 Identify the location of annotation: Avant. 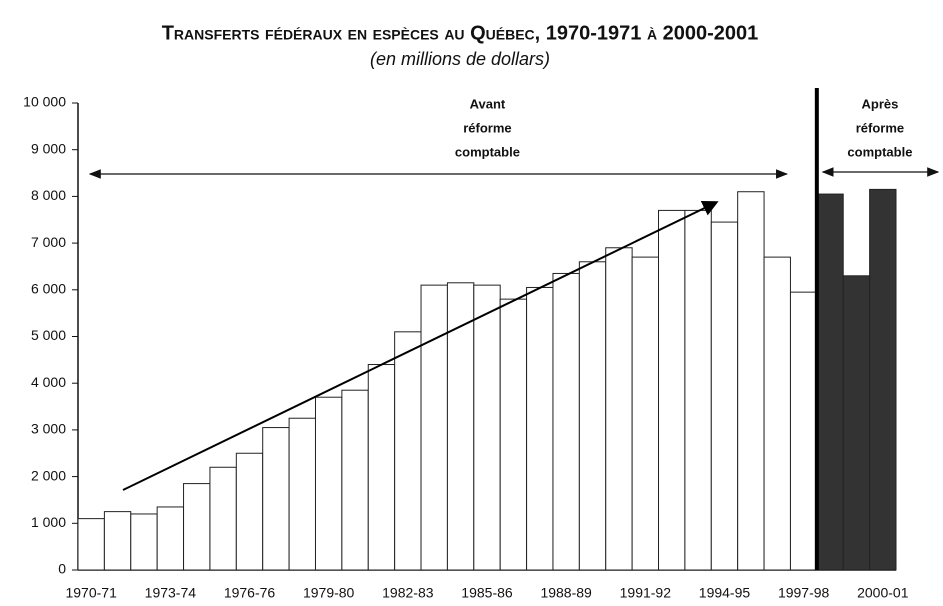
(488, 103).